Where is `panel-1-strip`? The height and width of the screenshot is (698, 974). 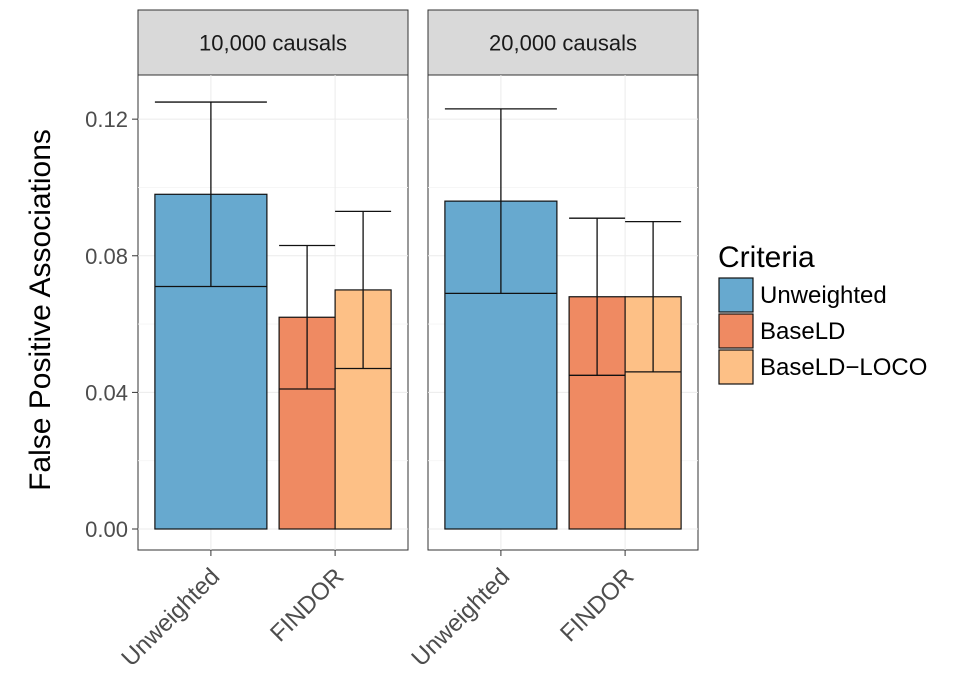
panel-1-strip is located at coordinates (273, 42).